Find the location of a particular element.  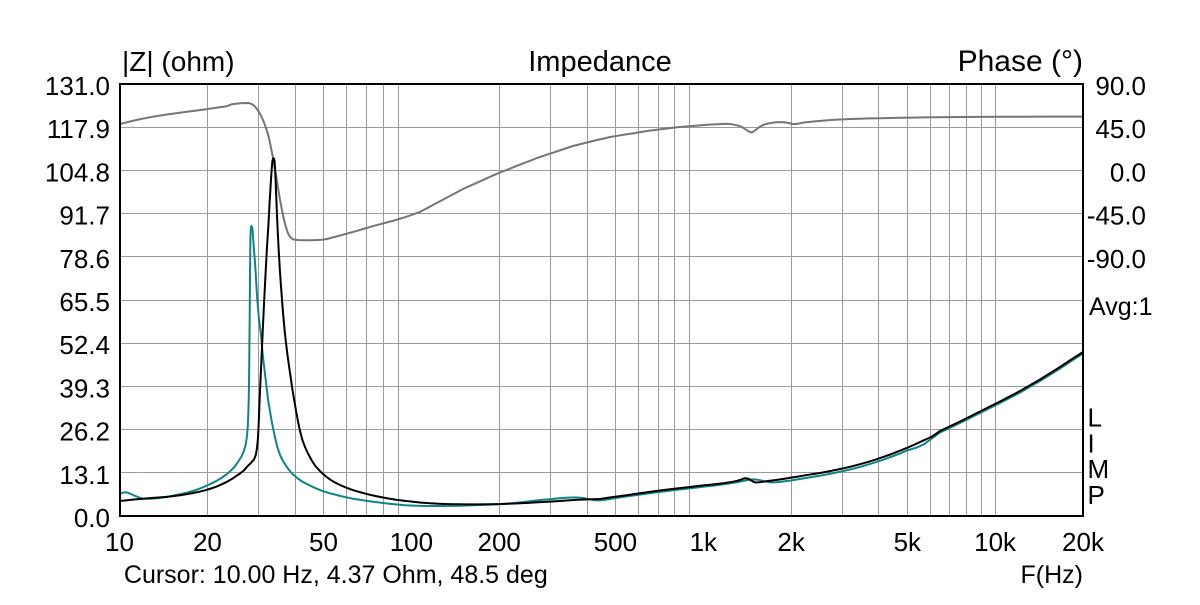

svg-text: 45.0 is located at coordinates (1120, 129).